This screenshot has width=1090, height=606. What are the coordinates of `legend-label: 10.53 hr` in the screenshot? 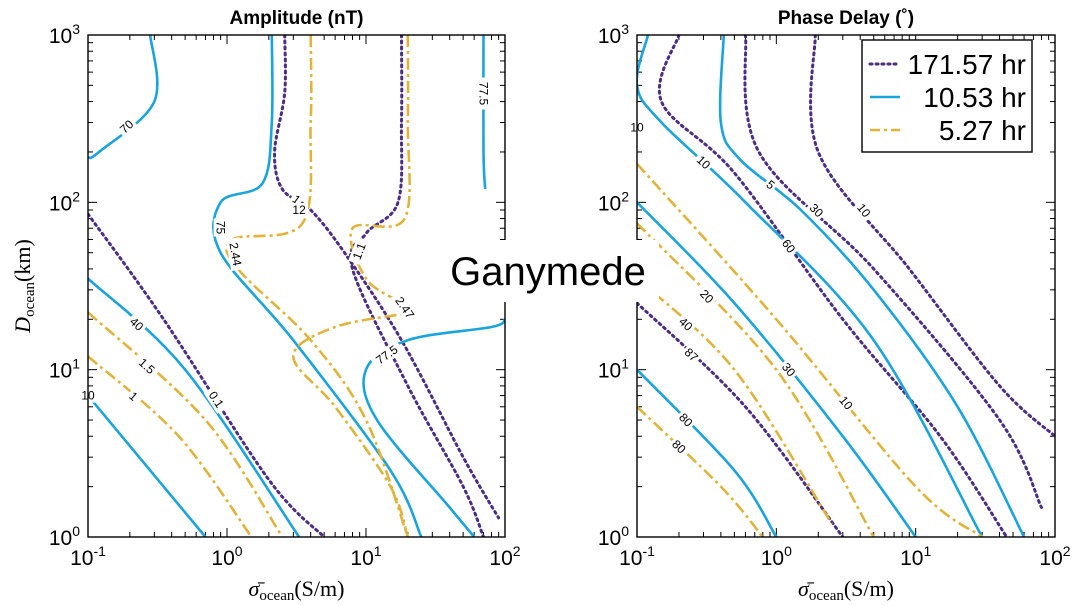 It's located at (974, 97).